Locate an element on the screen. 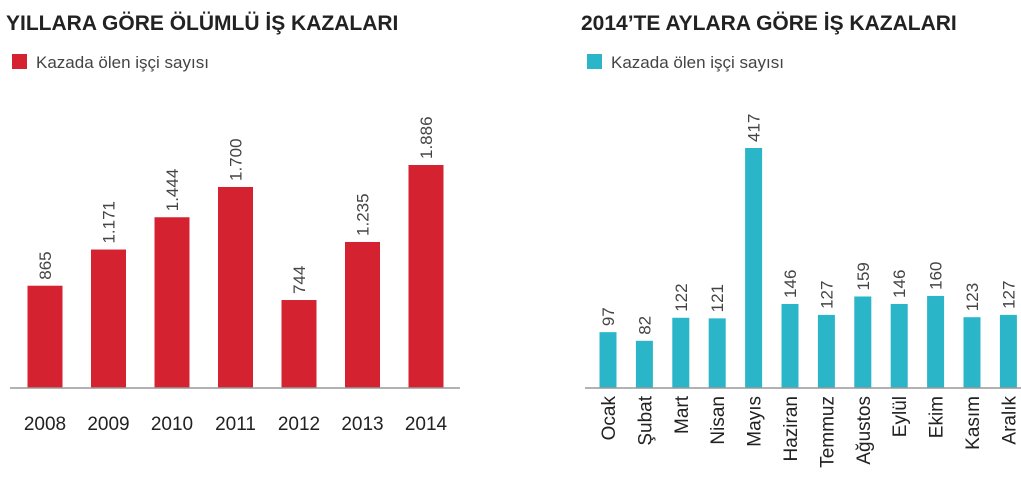  value-label: 159 is located at coordinates (863, 276).